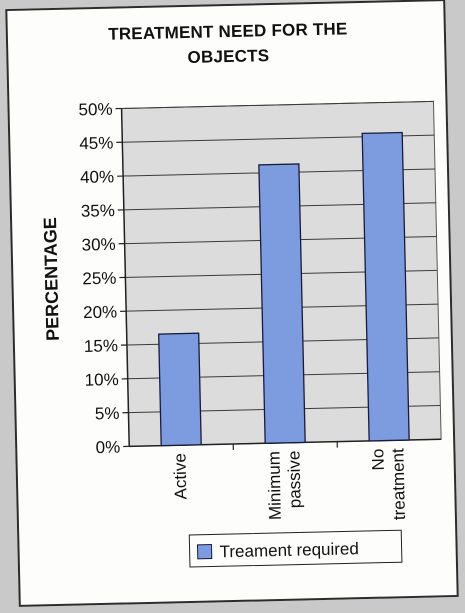 The width and height of the screenshot is (465, 613). Describe the element at coordinates (274, 485) in the screenshot. I see `x-tick-label-line: Minimum` at that location.